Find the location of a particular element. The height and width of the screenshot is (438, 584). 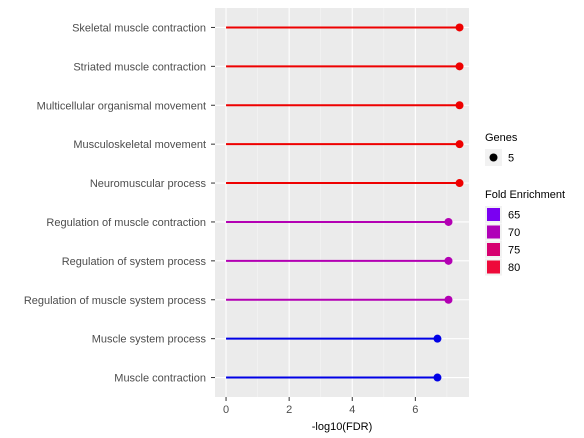

legend: Genes 5 Fold Enrichment 65 70 75 80 is located at coordinates (525, 204).